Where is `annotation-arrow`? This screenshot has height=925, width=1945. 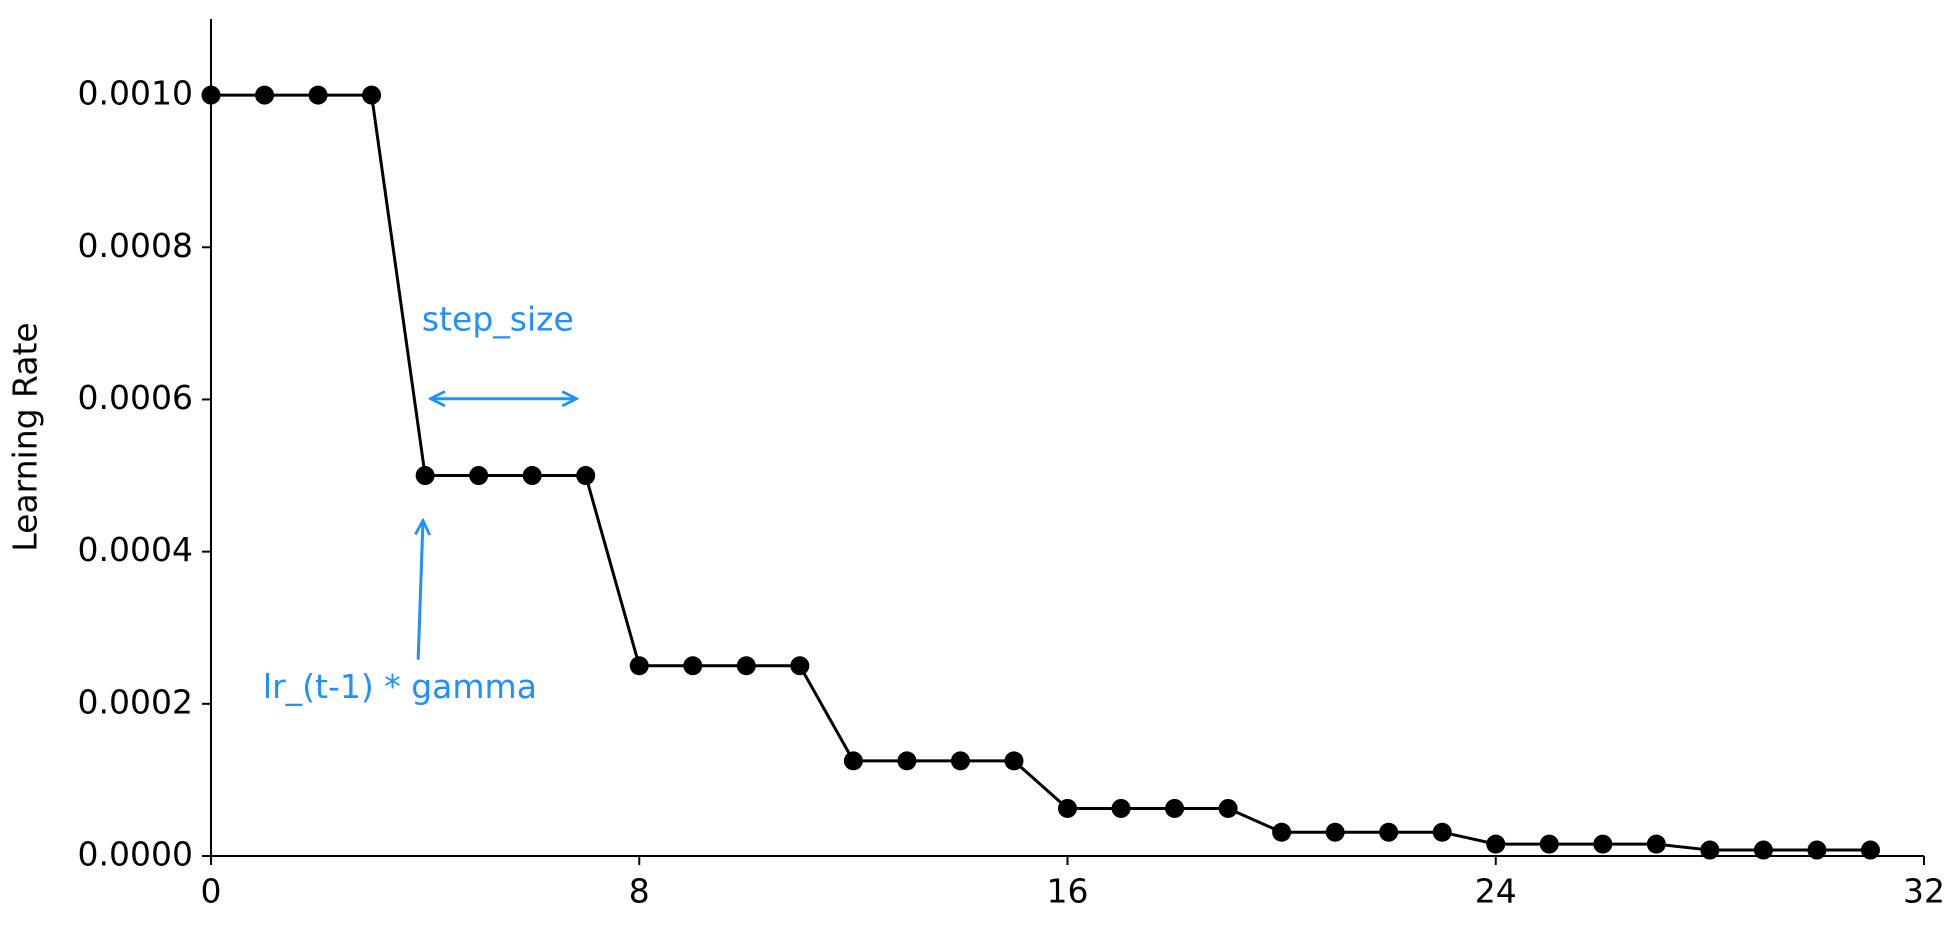
annotation-arrow is located at coordinates (420, 590).